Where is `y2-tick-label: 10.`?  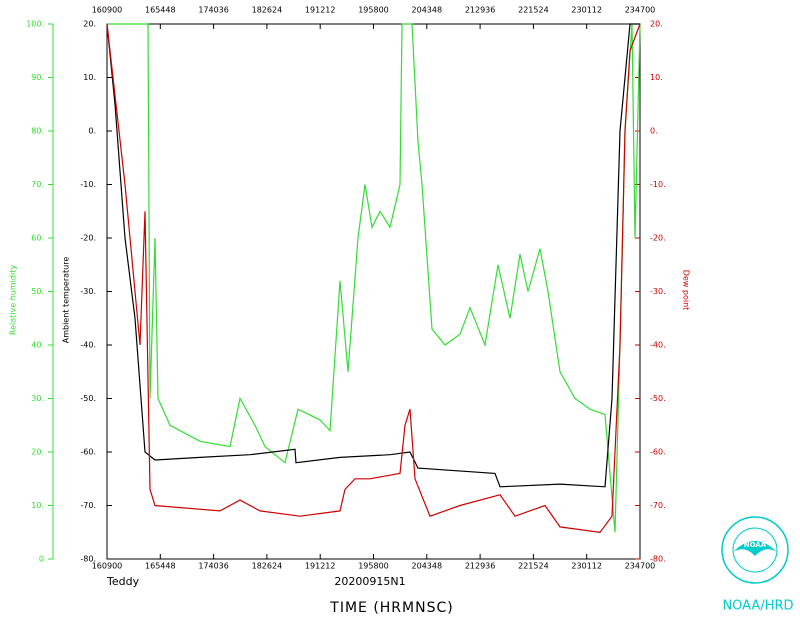 y2-tick-label: 10. is located at coordinates (656, 77).